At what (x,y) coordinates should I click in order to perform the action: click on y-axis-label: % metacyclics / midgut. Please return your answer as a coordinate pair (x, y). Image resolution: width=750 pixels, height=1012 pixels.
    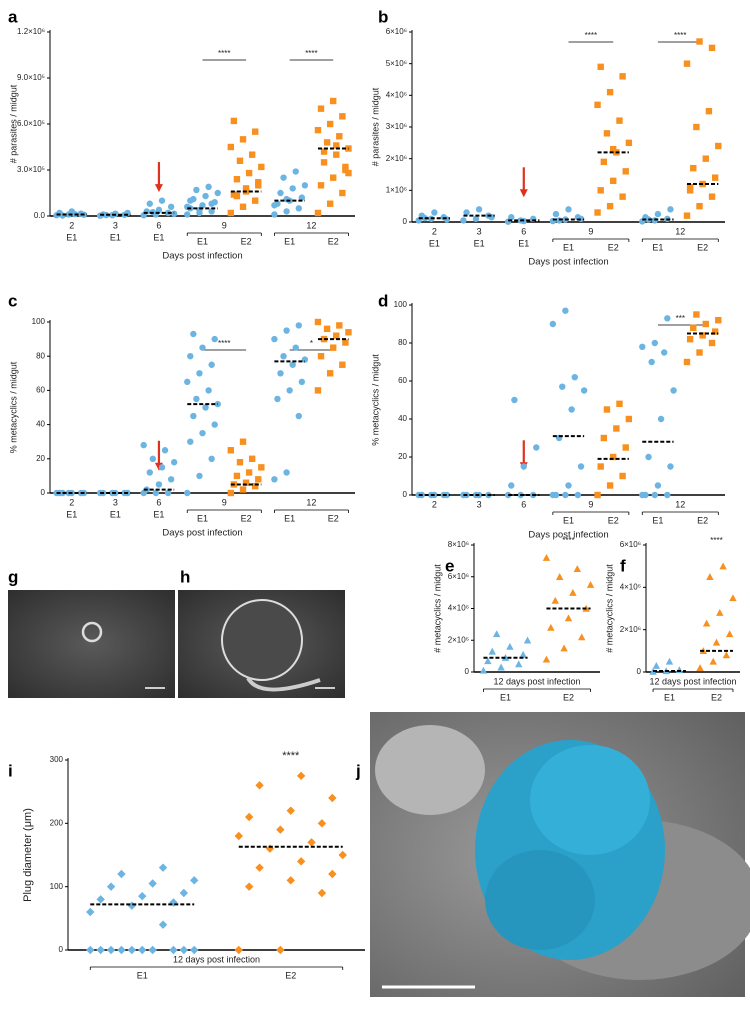
    Looking at the image, I should click on (13, 407).